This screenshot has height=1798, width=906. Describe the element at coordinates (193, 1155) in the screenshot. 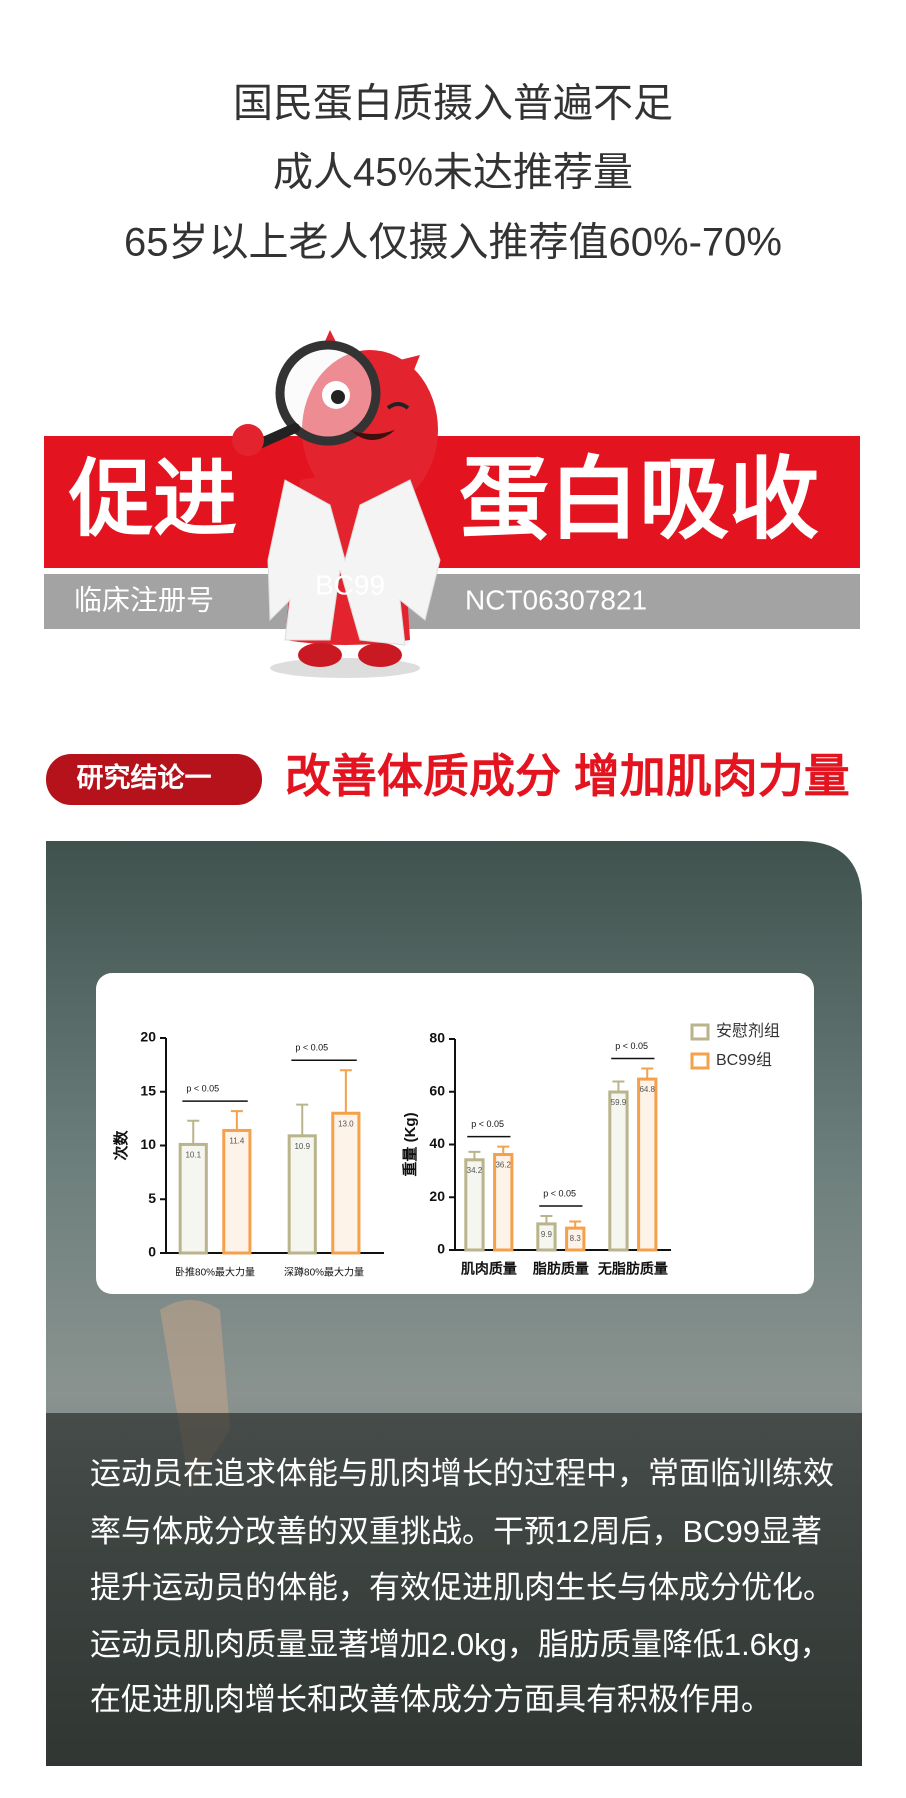

I see `value-label: 10.1` at that location.